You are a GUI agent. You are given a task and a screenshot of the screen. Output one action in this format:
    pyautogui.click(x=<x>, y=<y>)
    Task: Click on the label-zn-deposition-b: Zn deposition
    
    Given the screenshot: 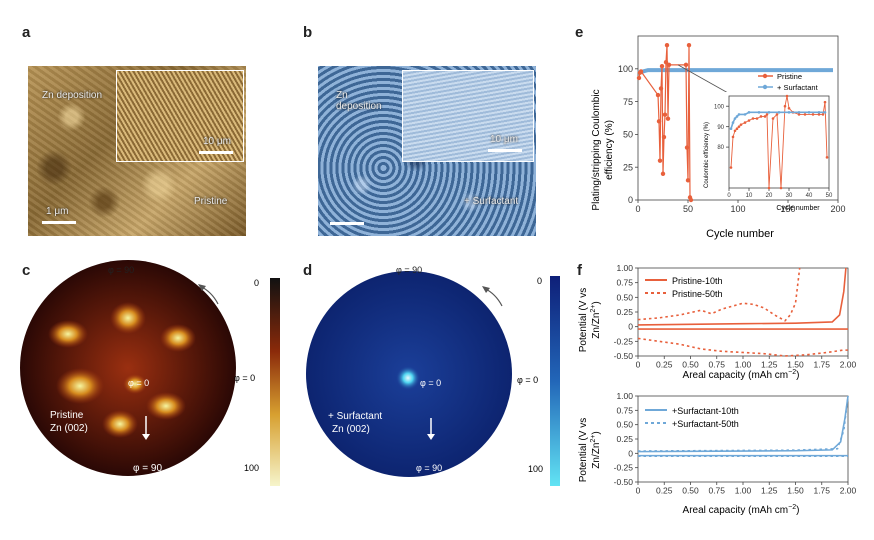 What is the action you would take?
    pyautogui.click(x=359, y=101)
    